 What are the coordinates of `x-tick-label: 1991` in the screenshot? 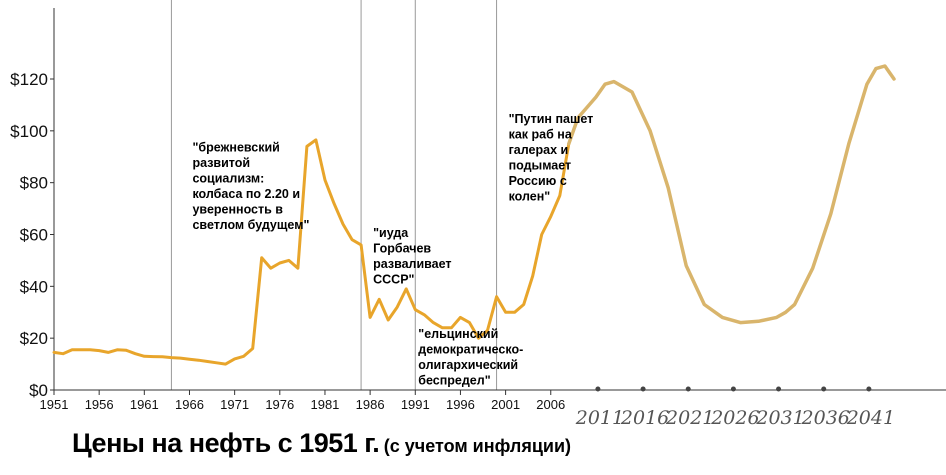 It's located at (415, 404).